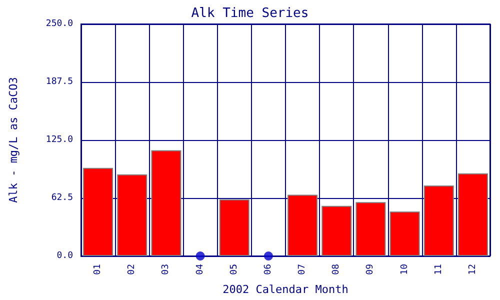 This screenshot has width=500, height=300. Describe the element at coordinates (473, 269) in the screenshot. I see `x-tick-label: 12` at that location.